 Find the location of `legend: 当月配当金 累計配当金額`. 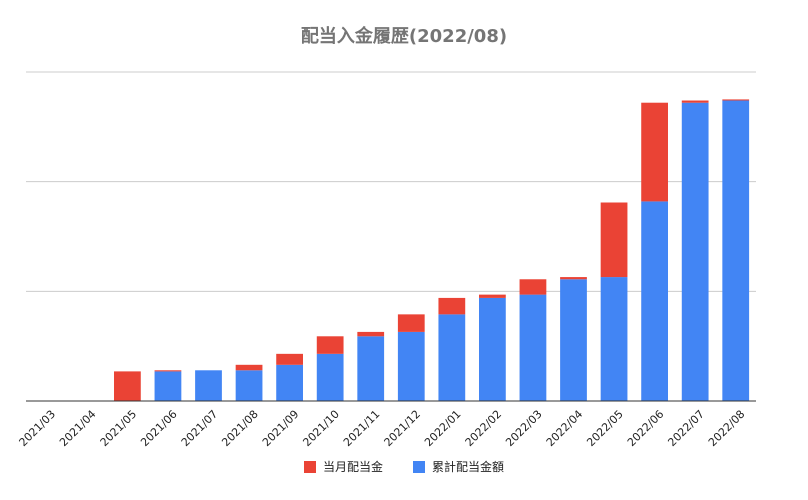

legend: 当月配当金 累計配当金額 is located at coordinates (404, 466).